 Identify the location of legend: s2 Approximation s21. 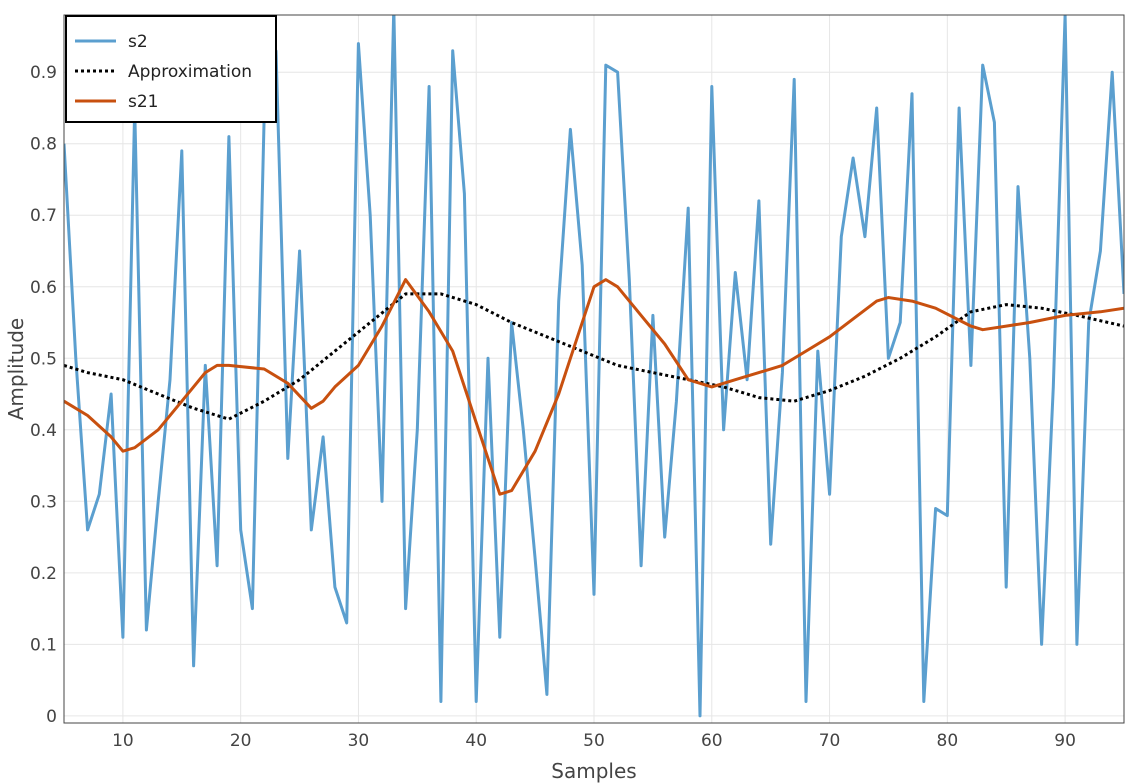
(171, 69).